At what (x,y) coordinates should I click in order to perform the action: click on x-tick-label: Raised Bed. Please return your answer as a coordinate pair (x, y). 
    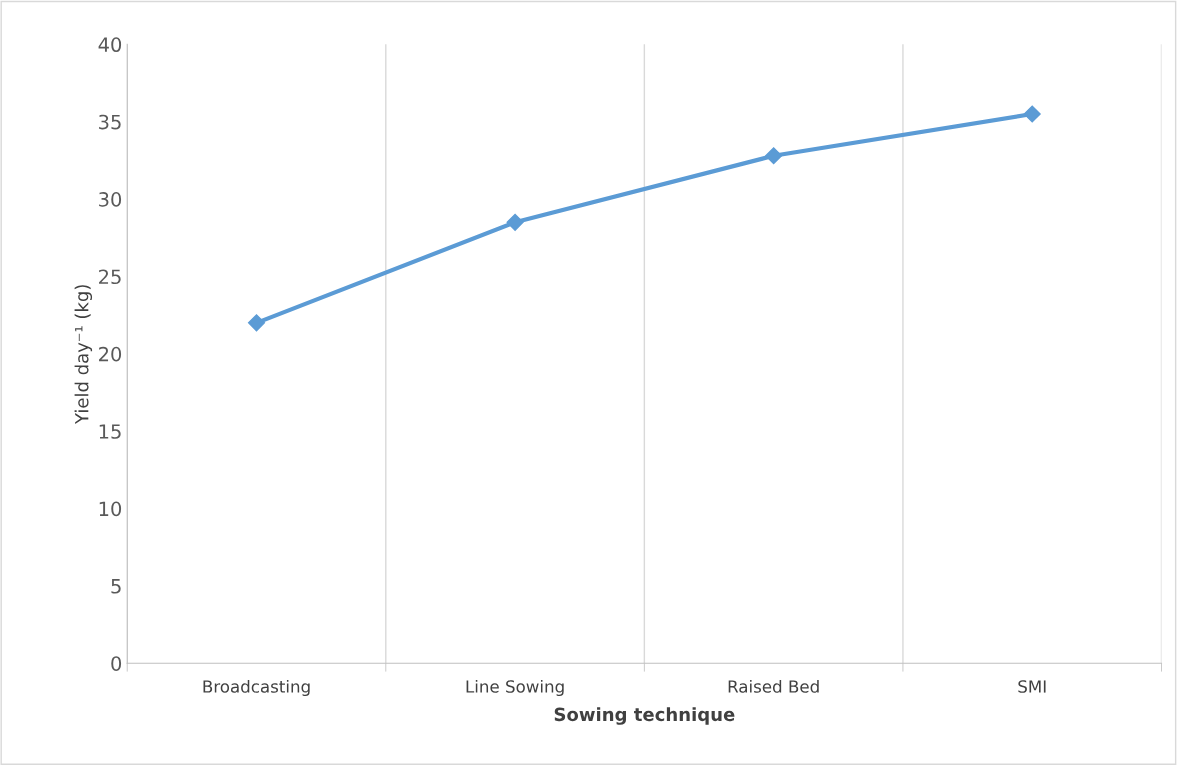
    Looking at the image, I should click on (773, 686).